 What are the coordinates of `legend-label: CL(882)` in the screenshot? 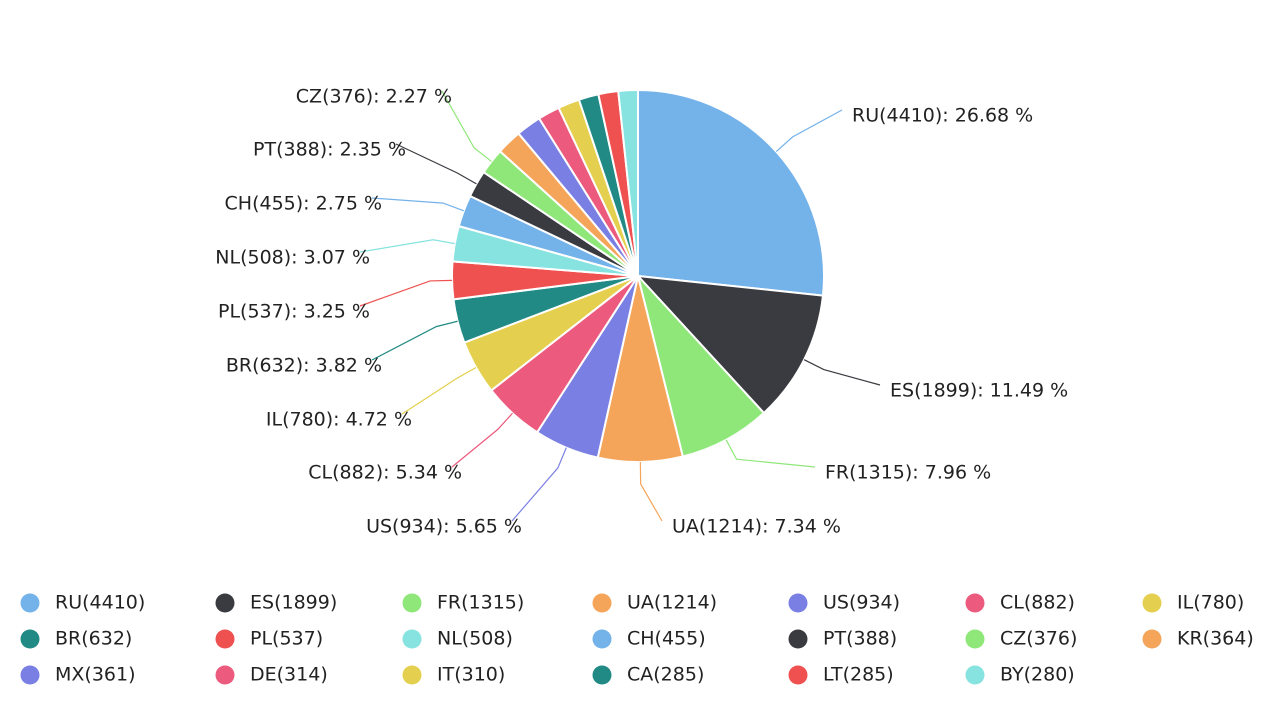 It's located at (1037, 603).